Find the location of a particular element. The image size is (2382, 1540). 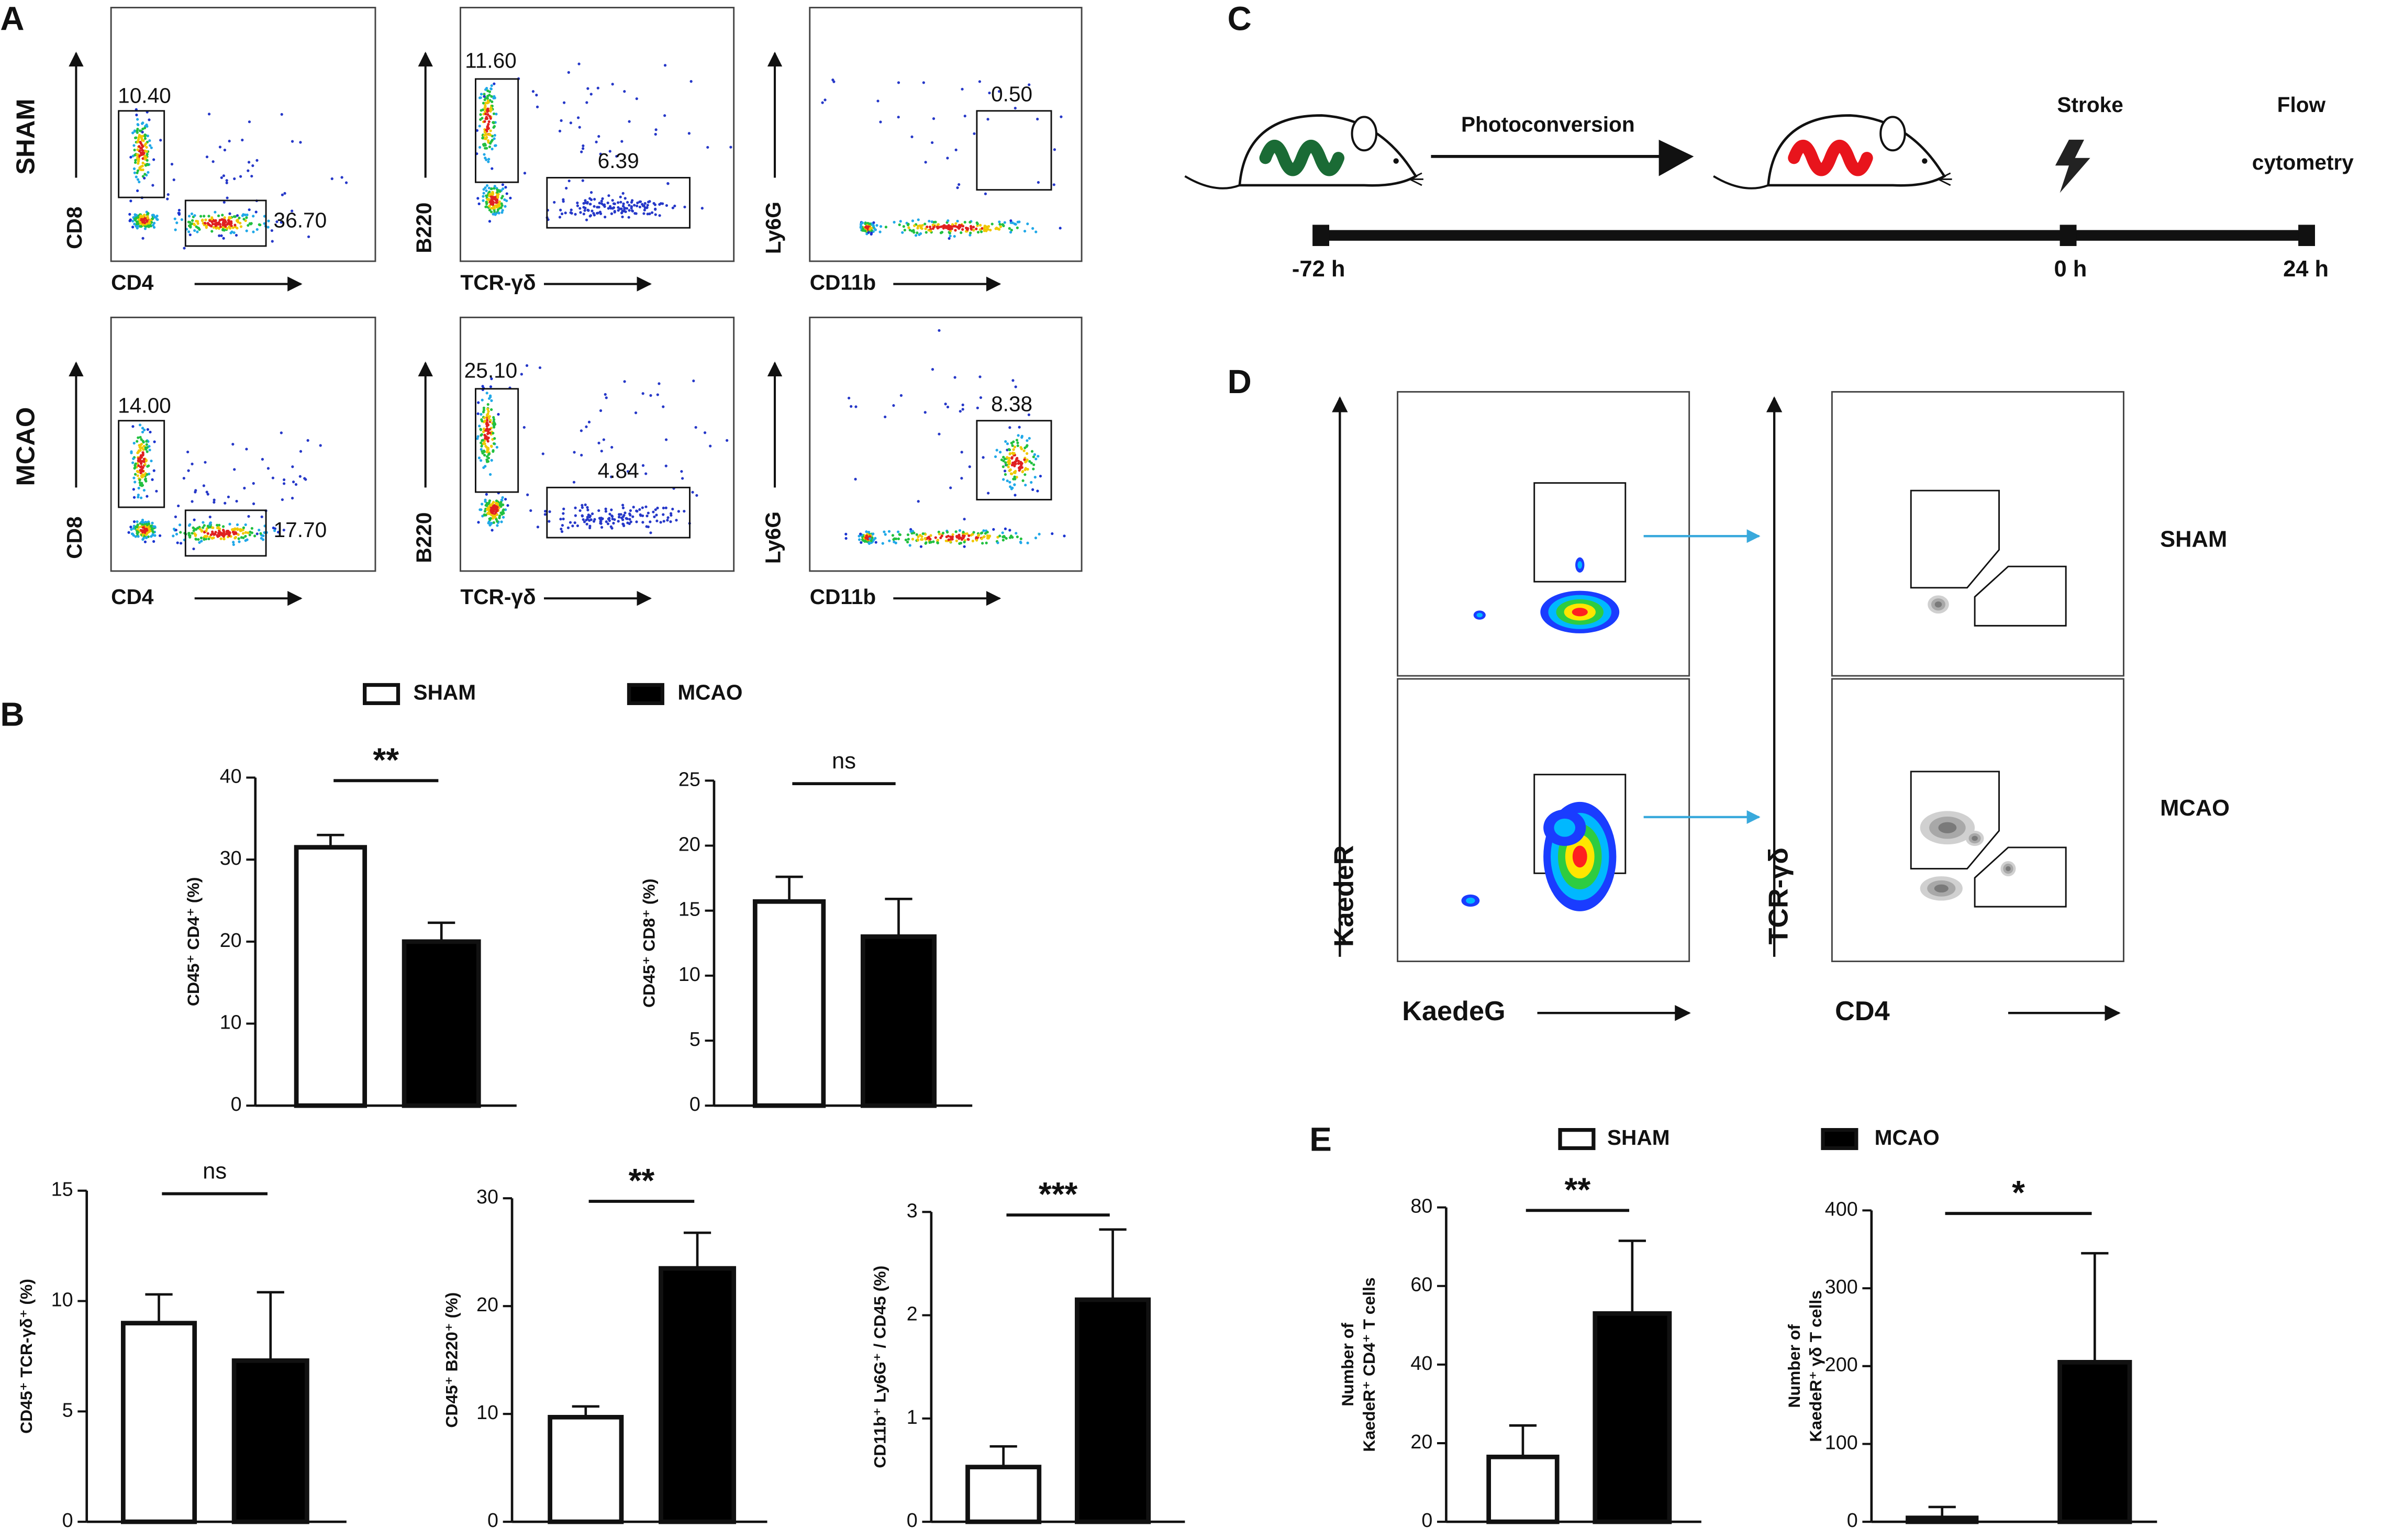

y-axis-label: KaedeR⁺ γδ T cells is located at coordinates (1815, 1366).